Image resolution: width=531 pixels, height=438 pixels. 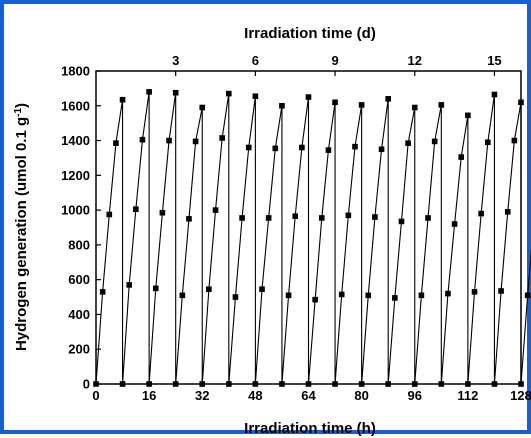 I want to click on y-tick-label: 200, so click(x=79, y=349).